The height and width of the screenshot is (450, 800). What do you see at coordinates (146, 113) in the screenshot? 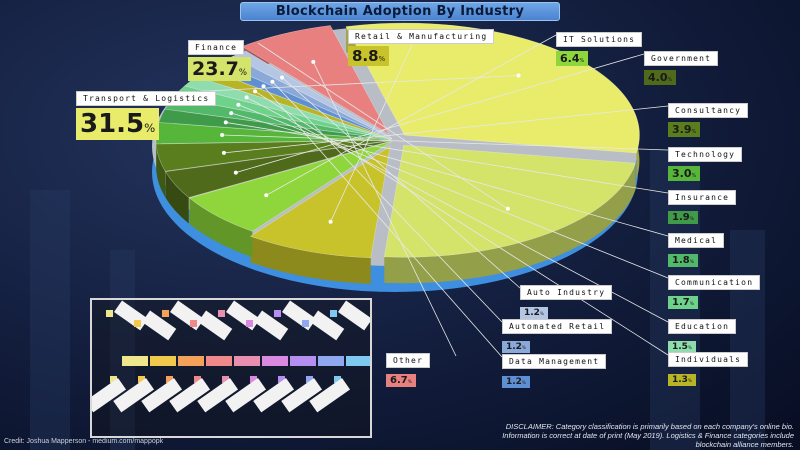
I see `slice-label: Transport & Logistics 31.5%` at bounding box center [146, 113].